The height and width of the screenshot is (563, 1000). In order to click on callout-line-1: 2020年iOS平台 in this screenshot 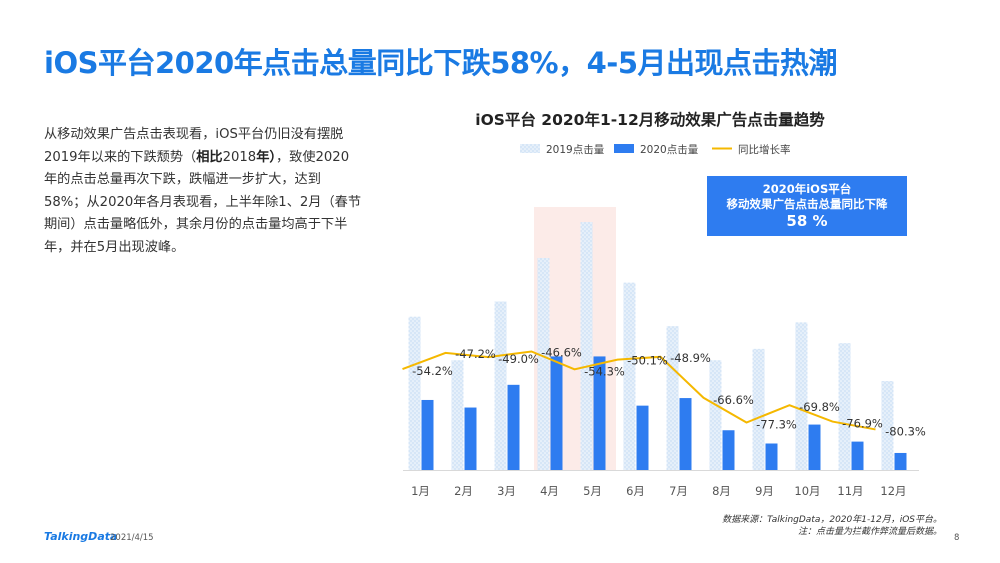, I will do `click(807, 189)`.